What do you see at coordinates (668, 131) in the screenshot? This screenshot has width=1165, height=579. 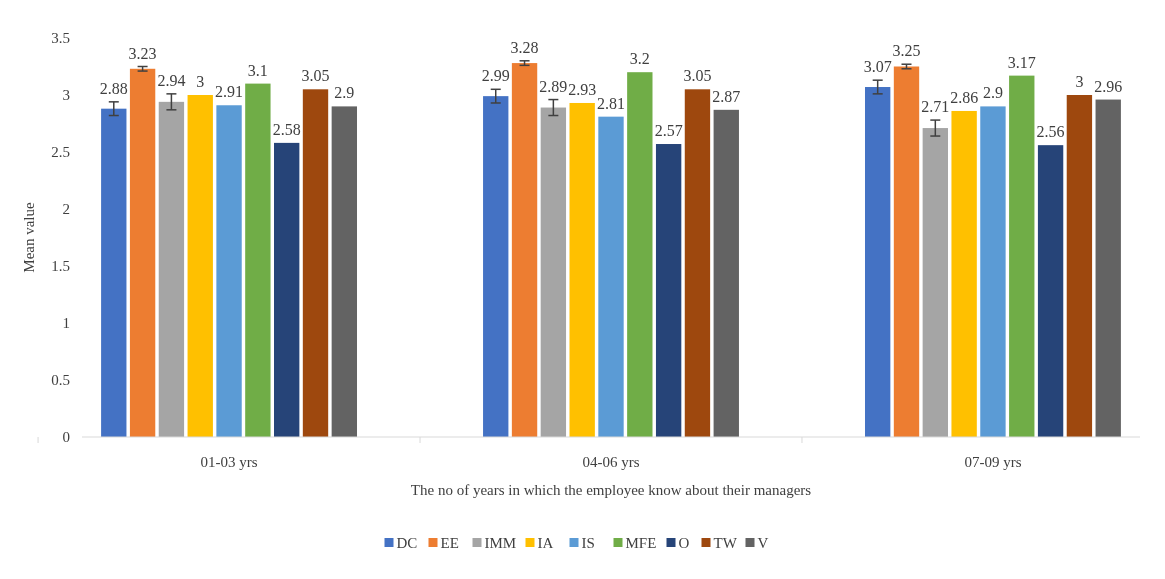 I see `data-label: 2.57` at bounding box center [668, 131].